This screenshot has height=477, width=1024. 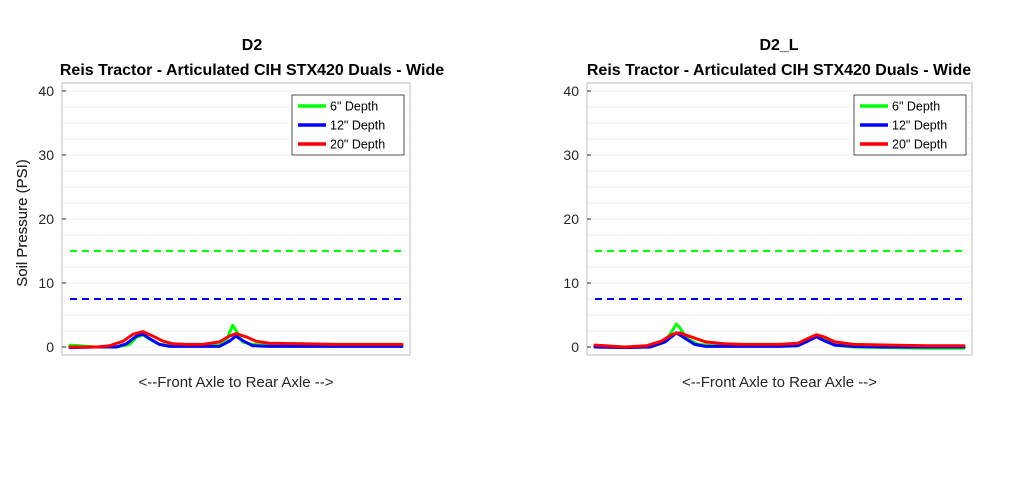 What do you see at coordinates (778, 45) in the screenshot?
I see `chart-title: D2_L` at bounding box center [778, 45].